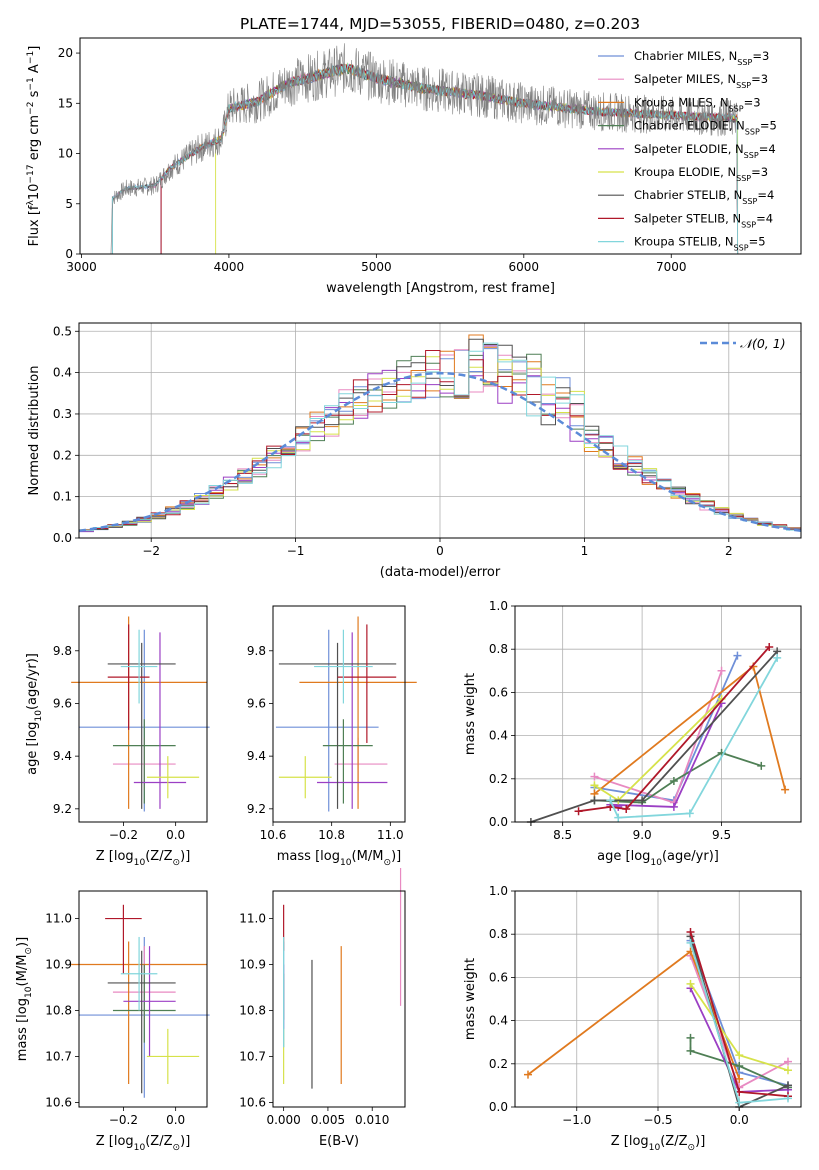  What do you see at coordinates (440, 440) in the screenshot?
I see `histogram-step` at bounding box center [440, 440].